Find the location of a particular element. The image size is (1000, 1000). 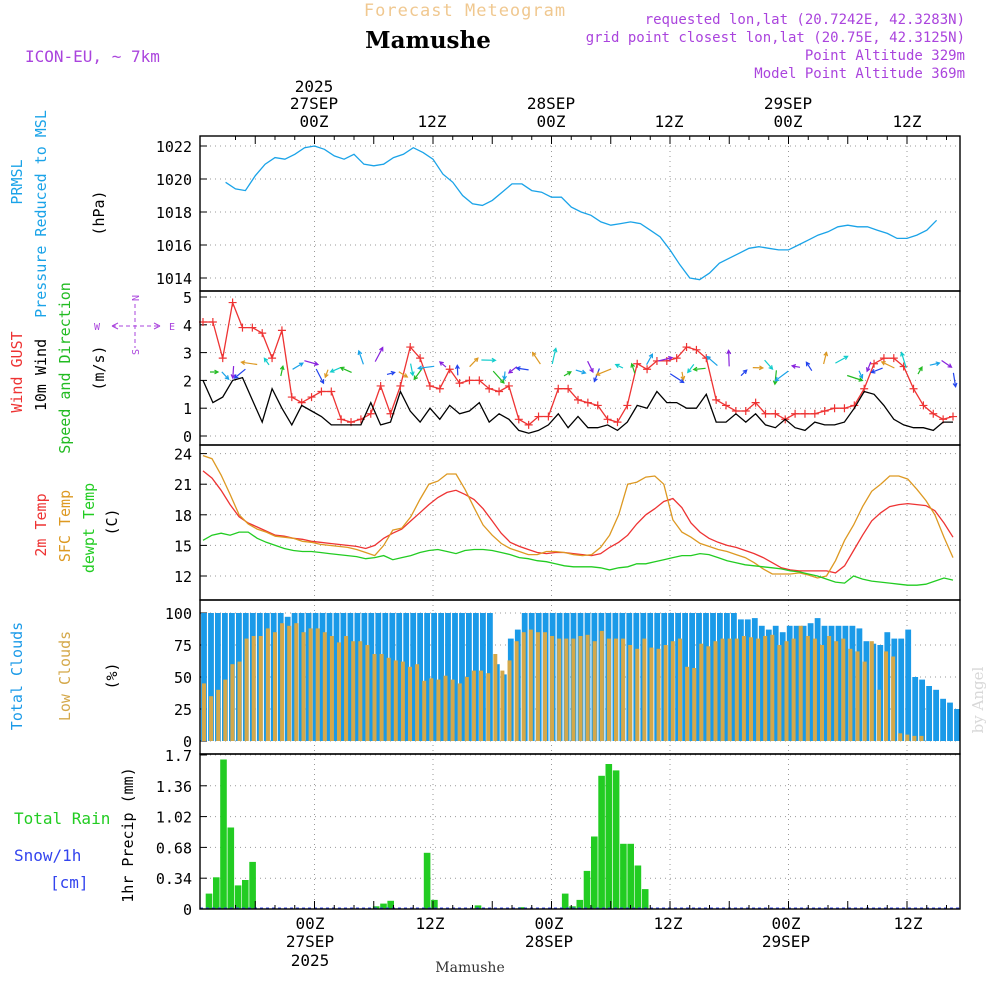

panel-1: 1014 1016 1018 1020 1022 is located at coordinates (558, 213).